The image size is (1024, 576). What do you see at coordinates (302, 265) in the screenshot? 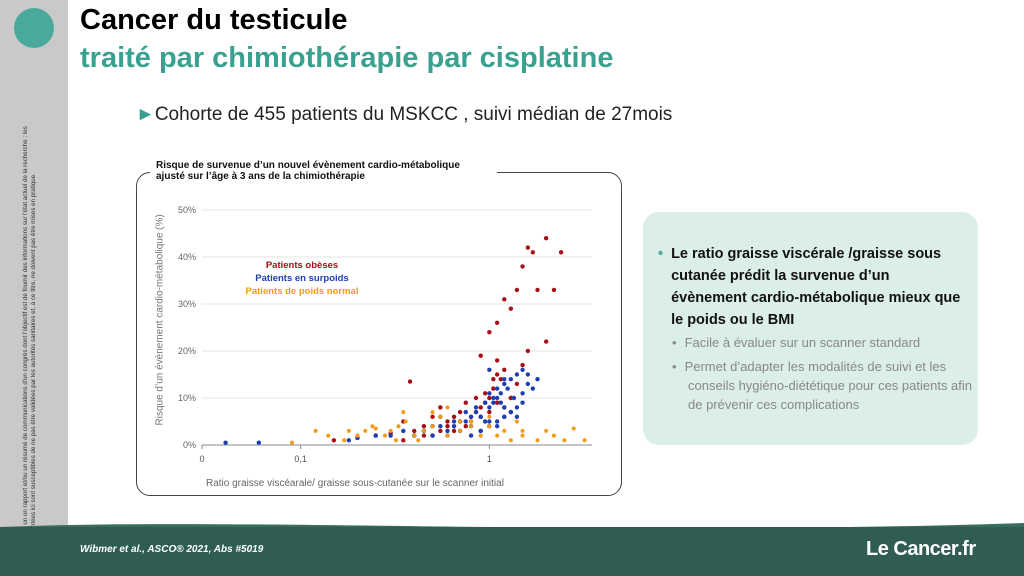
I see `legend-entry: Patients obèses` at bounding box center [302, 265].